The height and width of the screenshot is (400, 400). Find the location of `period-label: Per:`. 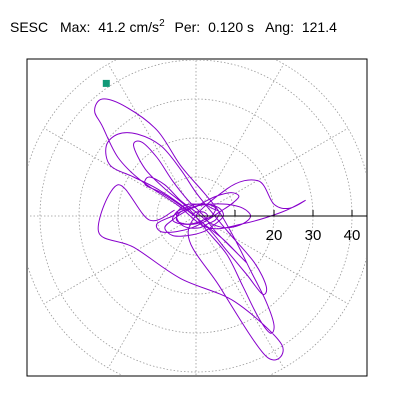

period-label: Per: is located at coordinates (187, 27).